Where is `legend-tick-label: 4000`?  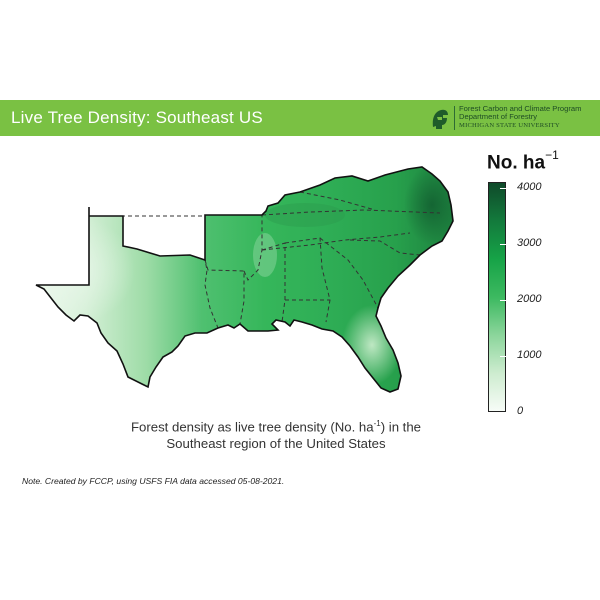
legend-tick-label: 4000 is located at coordinates (529, 186).